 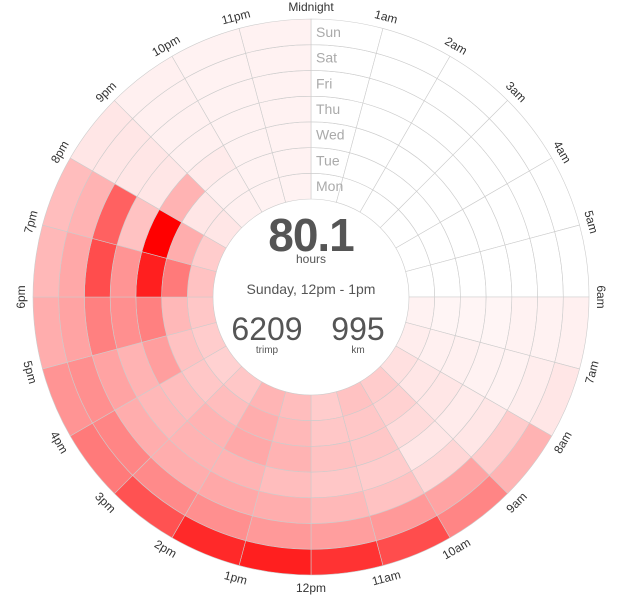 I want to click on hour-label-18: 6pm, so click(x=21, y=296).